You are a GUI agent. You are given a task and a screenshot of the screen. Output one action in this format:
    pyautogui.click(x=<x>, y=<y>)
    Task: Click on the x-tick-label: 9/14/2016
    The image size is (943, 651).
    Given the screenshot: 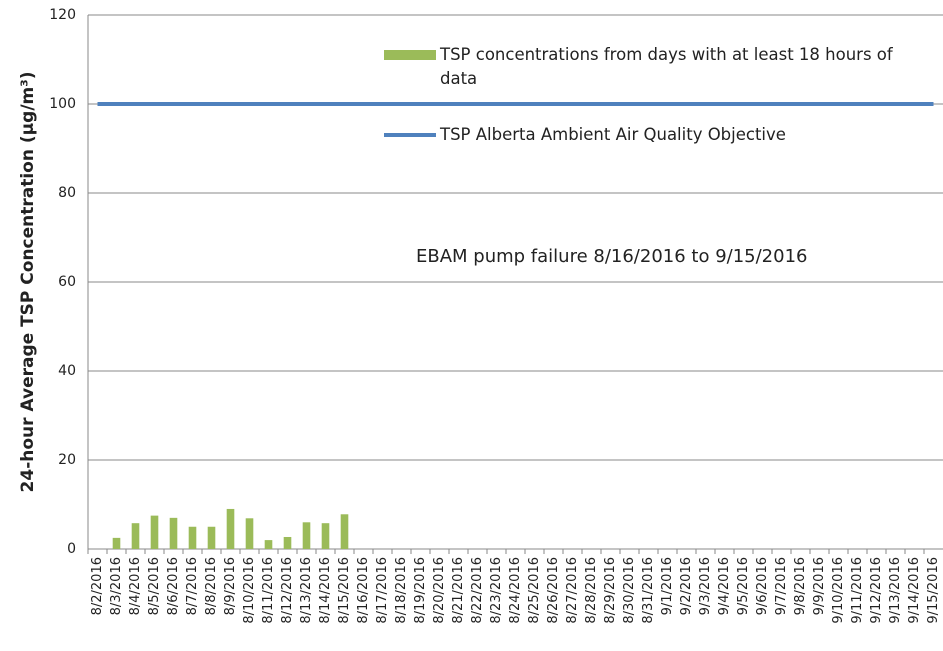 What is the action you would take?
    pyautogui.click(x=914, y=590)
    